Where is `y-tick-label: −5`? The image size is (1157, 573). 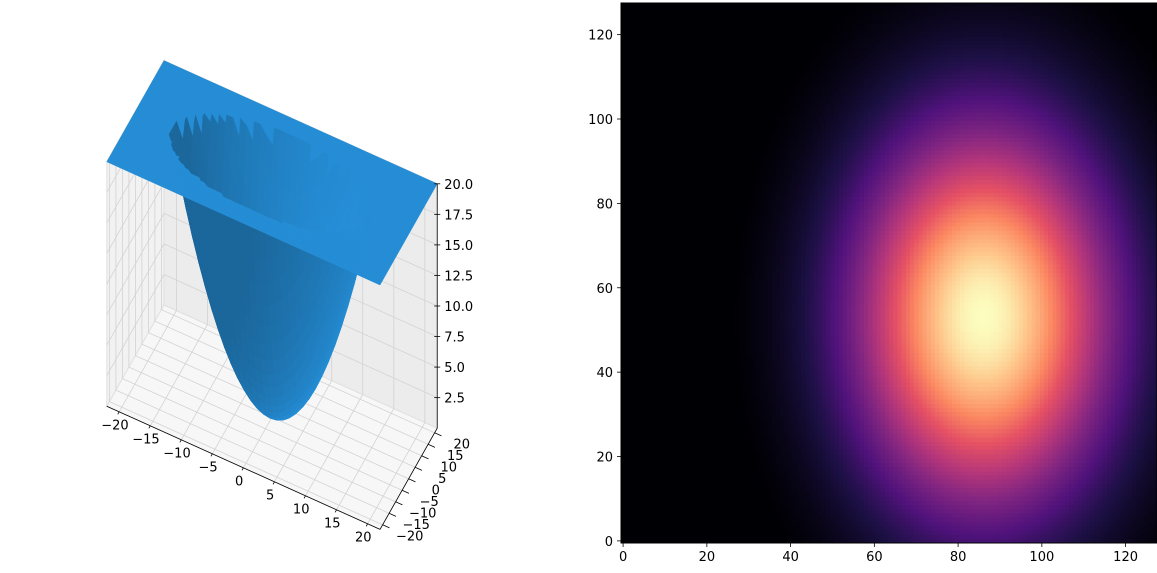
y-tick-label: −5 is located at coordinates (429, 502).